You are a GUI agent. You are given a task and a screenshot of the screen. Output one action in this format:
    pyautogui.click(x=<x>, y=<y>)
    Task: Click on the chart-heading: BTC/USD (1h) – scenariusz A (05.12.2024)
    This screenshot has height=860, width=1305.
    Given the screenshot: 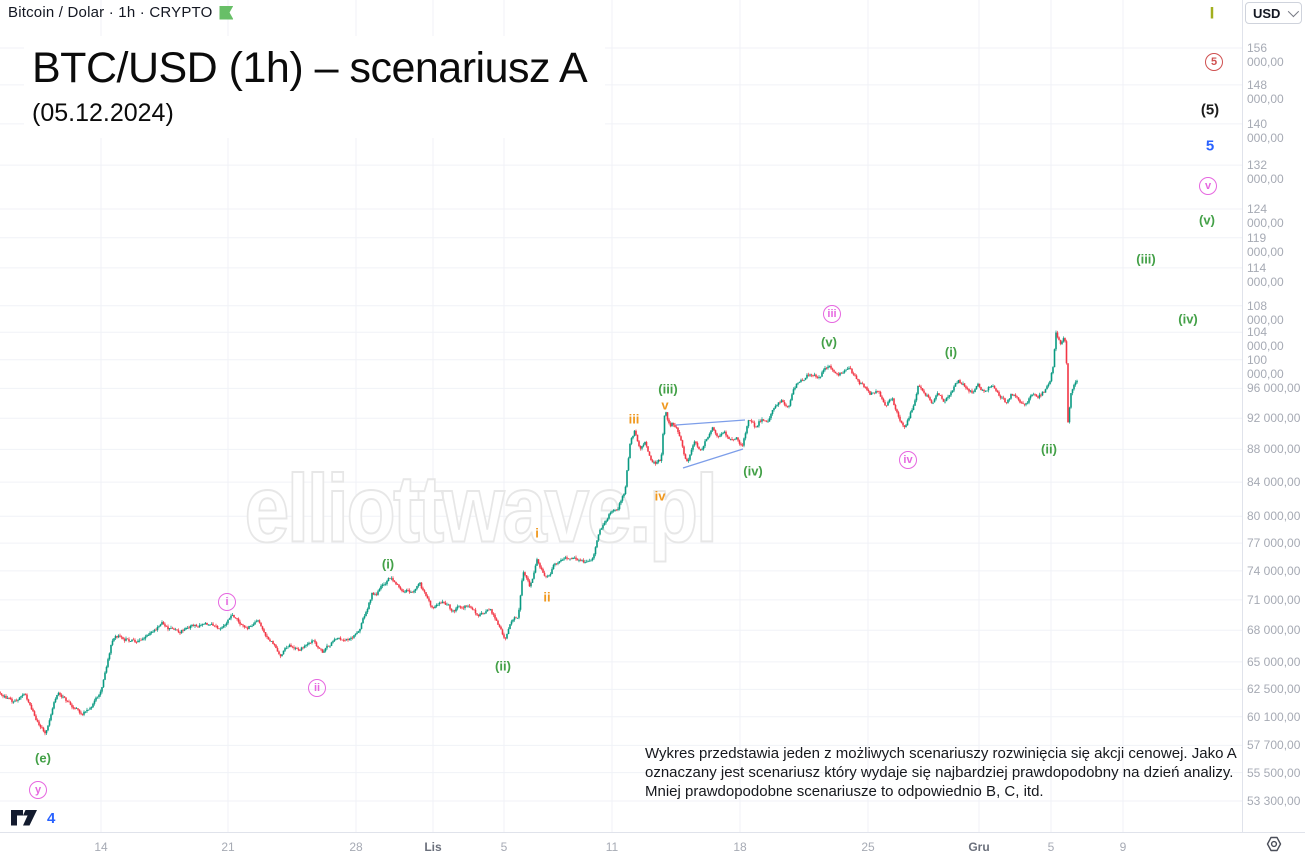 What is the action you would take?
    pyautogui.click(x=315, y=87)
    